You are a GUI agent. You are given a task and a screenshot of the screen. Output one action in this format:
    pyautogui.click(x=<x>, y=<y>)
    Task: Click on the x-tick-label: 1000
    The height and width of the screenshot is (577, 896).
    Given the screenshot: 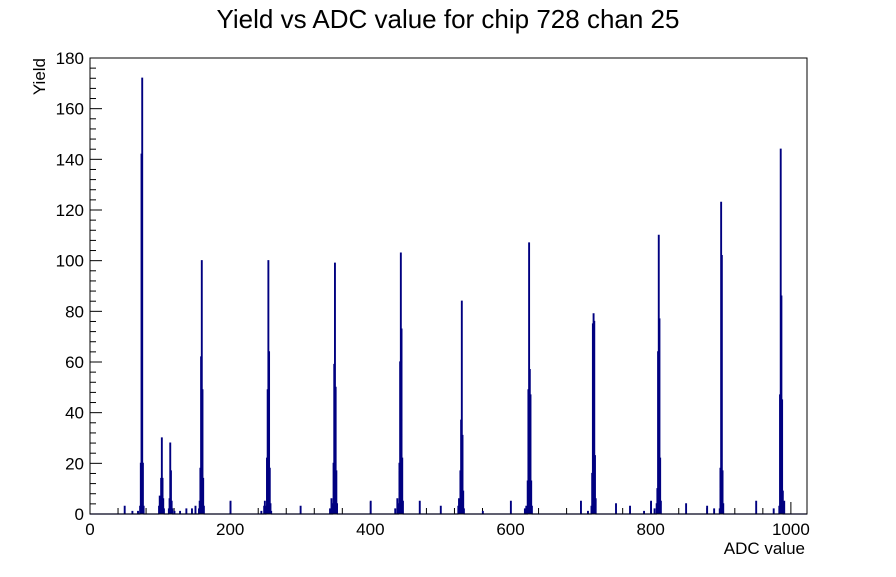 What is the action you would take?
    pyautogui.click(x=791, y=529)
    